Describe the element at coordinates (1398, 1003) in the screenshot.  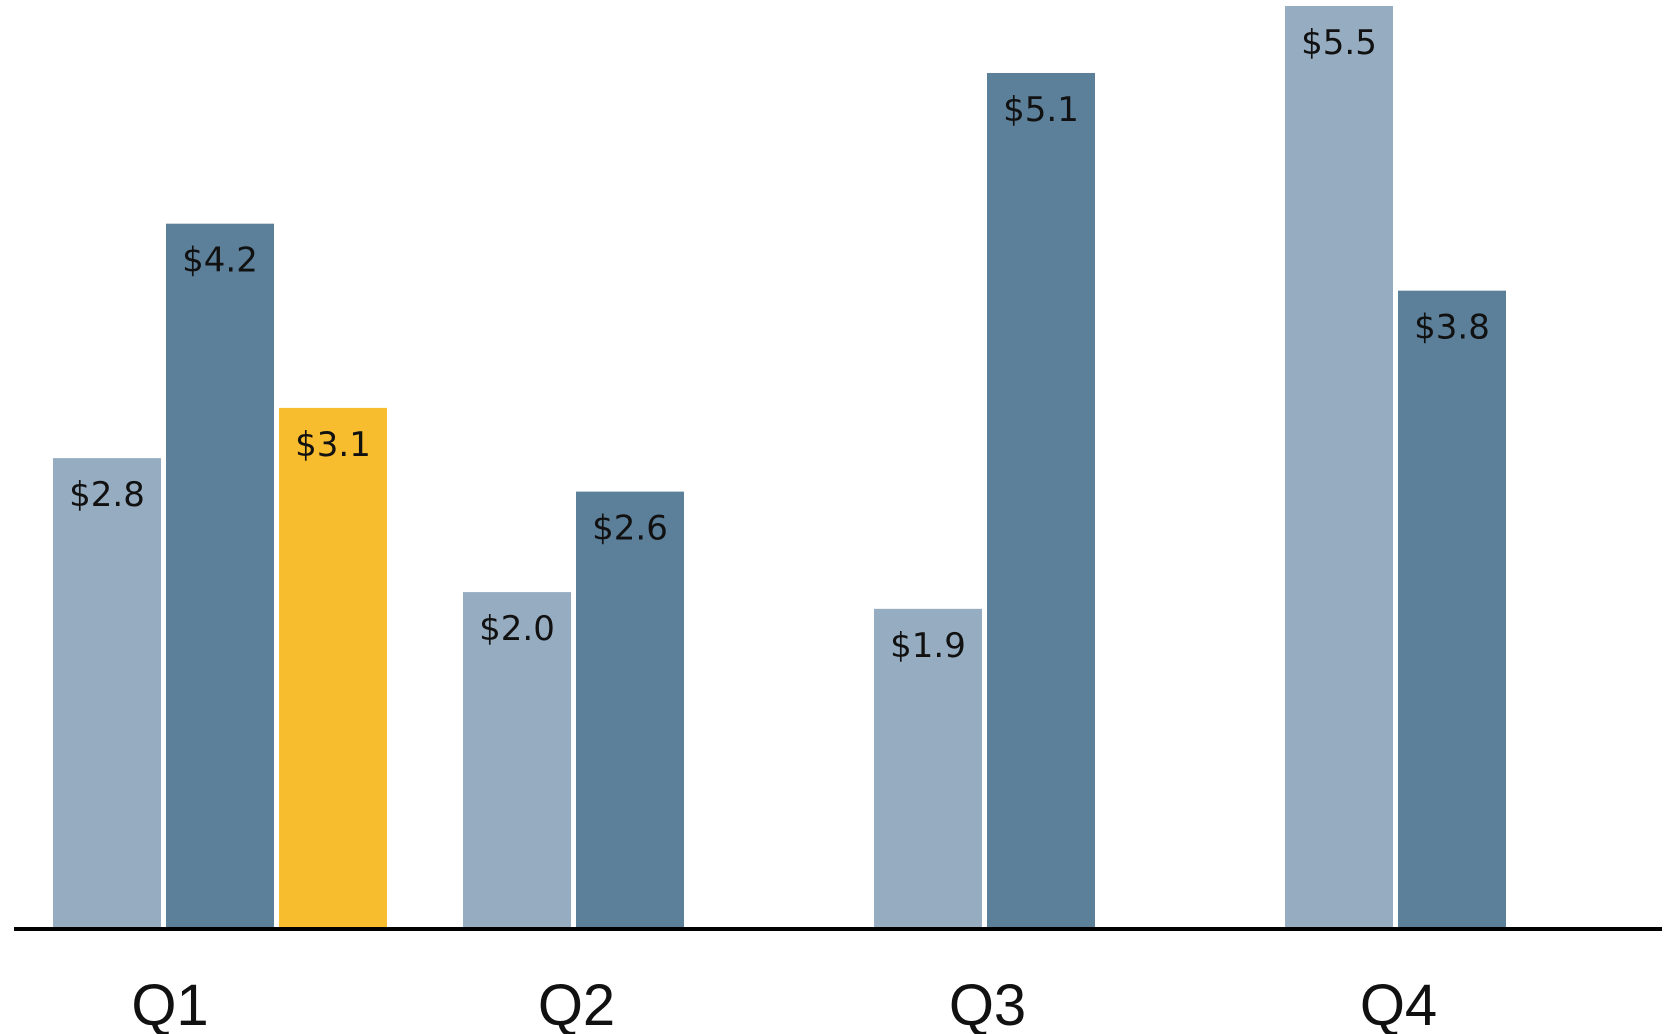
I see `category-label-q4: Q4` at that location.